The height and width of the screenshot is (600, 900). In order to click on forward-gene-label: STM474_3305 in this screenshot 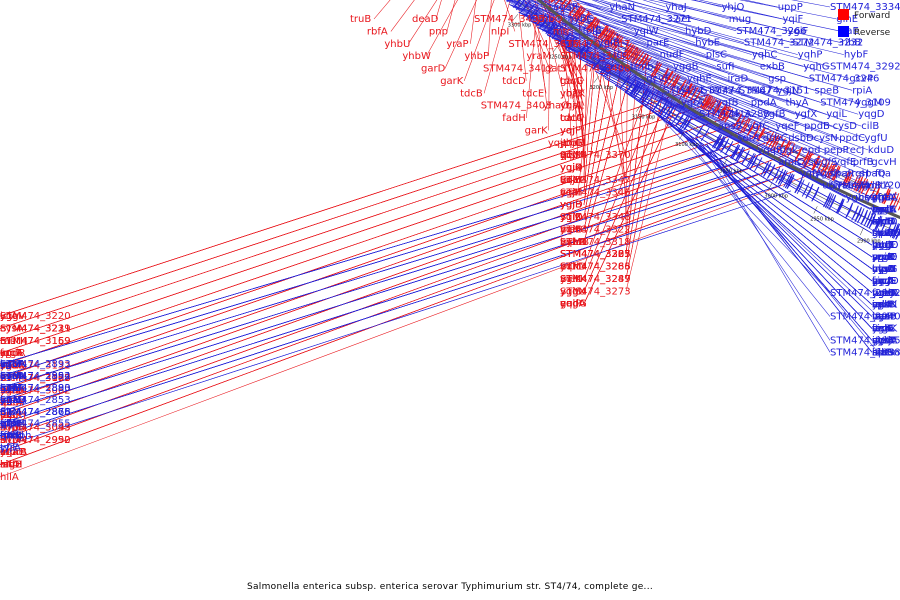, I will do `click(595, 254)`.